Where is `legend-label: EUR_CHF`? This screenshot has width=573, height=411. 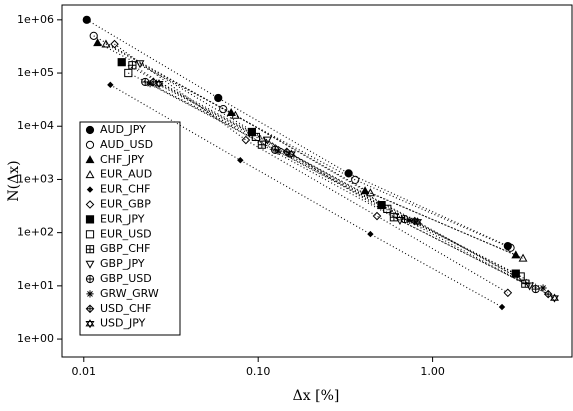
legend-label: EUR_CHF is located at coordinates (125, 189).